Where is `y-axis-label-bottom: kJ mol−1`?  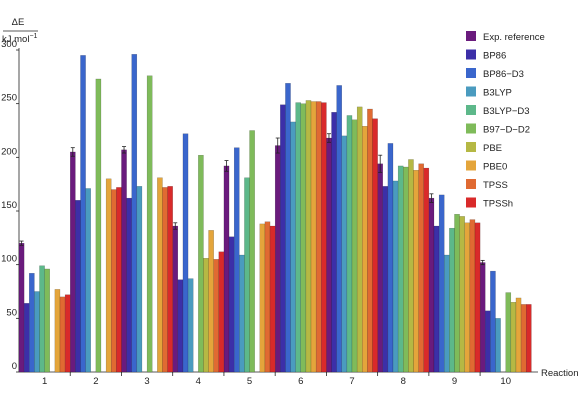 y-axis-label-bottom: kJ mol−1 is located at coordinates (20, 39).